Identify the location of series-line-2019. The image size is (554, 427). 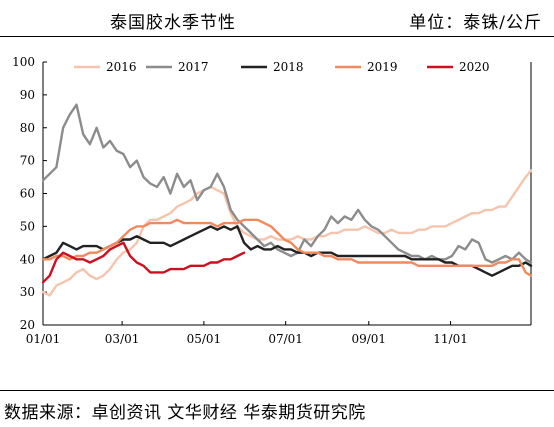
(287, 247).